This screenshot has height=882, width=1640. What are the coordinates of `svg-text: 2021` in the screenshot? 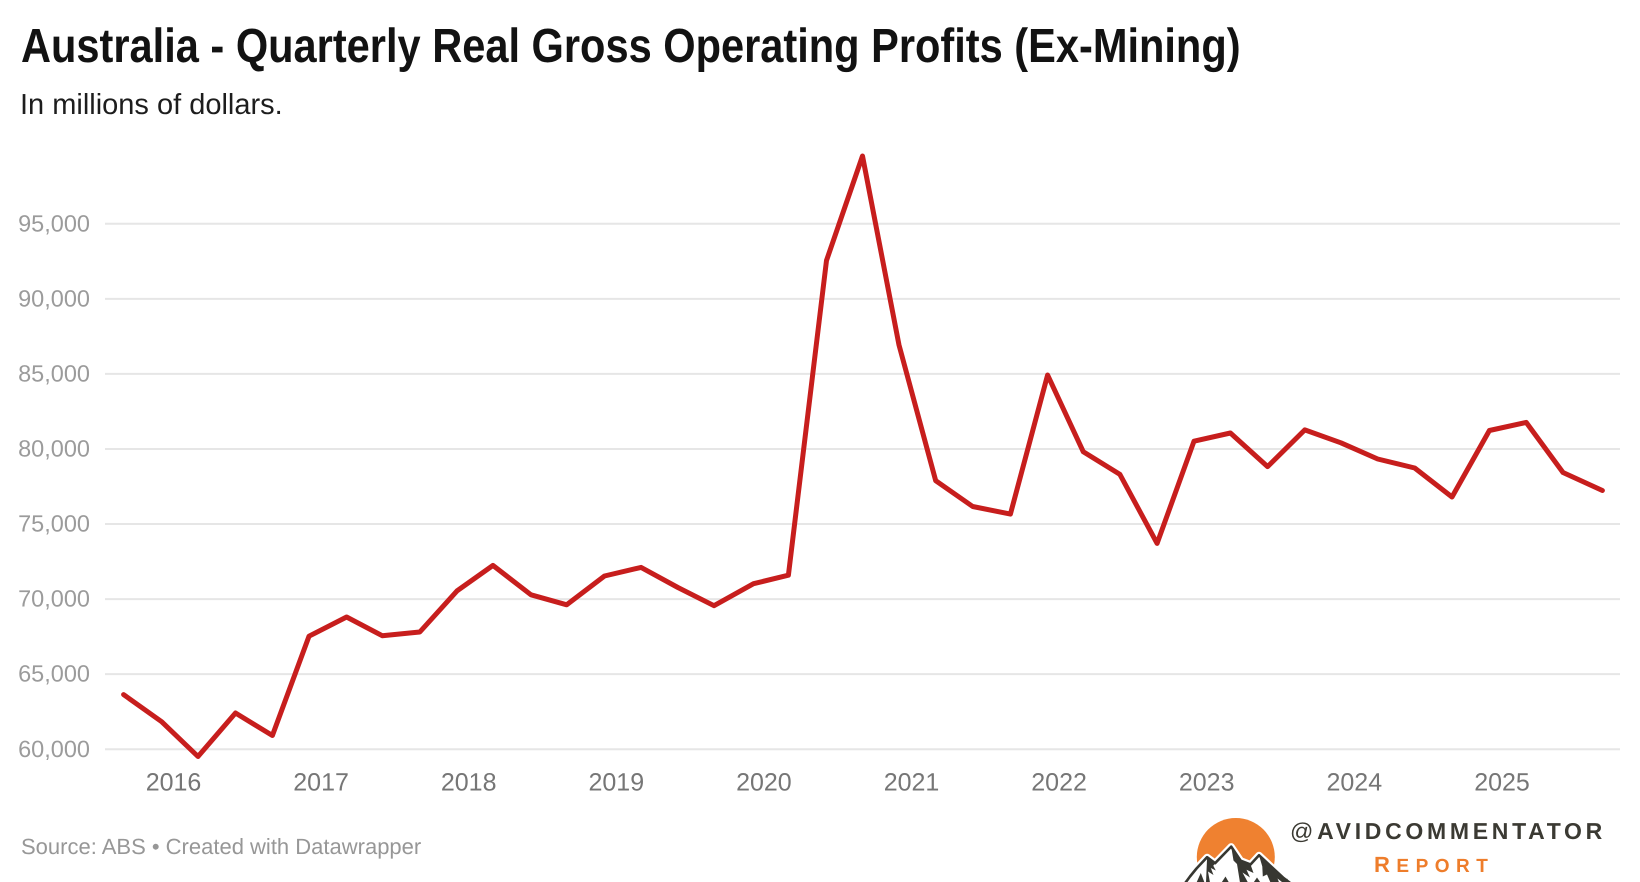 It's located at (912, 783).